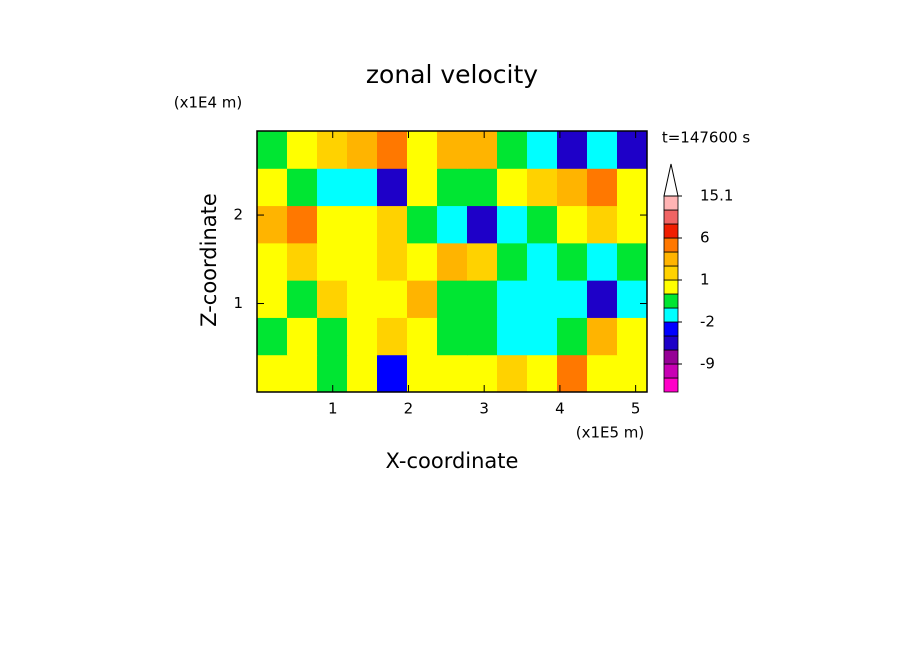 The width and height of the screenshot is (904, 654). I want to click on y-unit: (x1E4 m), so click(208, 103).